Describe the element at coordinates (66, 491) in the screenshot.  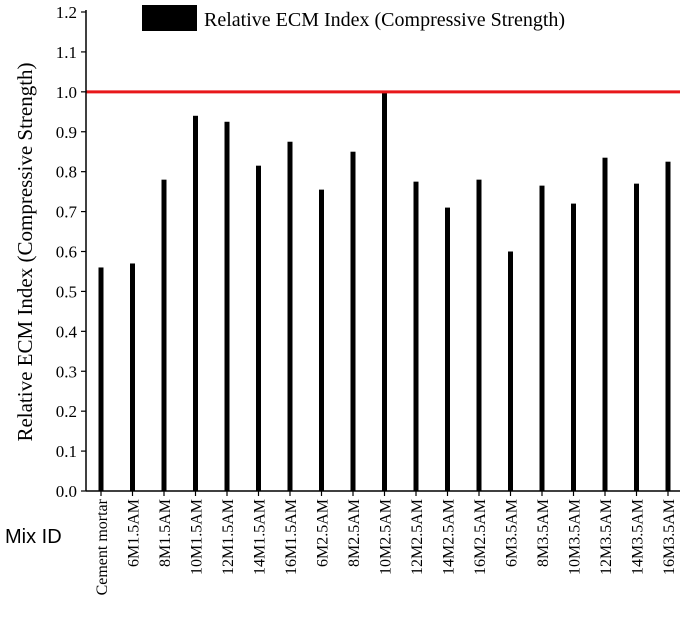
I see `y-tick-label: 0.0` at that location.